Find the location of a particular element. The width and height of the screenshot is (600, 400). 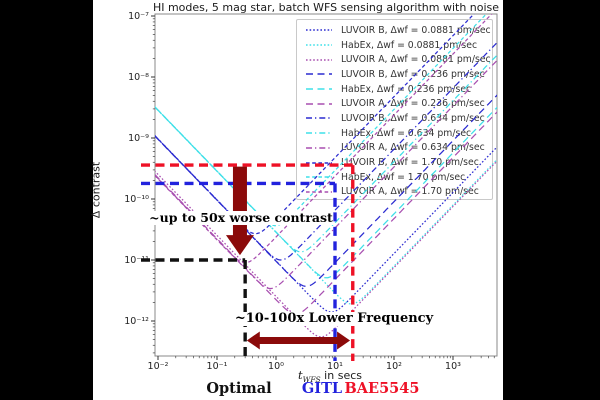

legend-item: HabEx, Δwf = 0.0881 pm/sec is located at coordinates (394, 45).